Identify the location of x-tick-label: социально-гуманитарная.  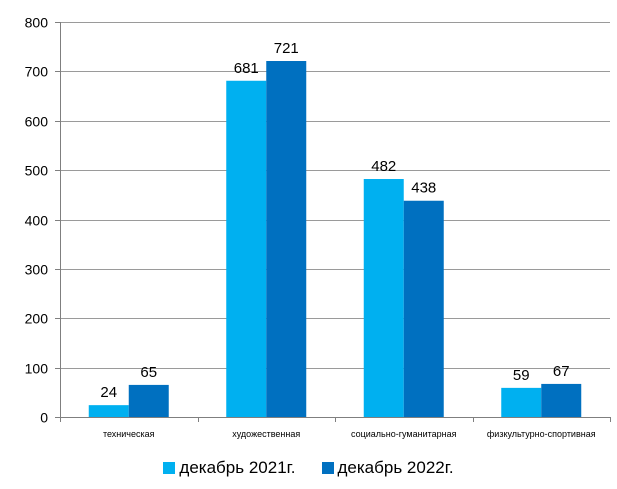
(404, 434).